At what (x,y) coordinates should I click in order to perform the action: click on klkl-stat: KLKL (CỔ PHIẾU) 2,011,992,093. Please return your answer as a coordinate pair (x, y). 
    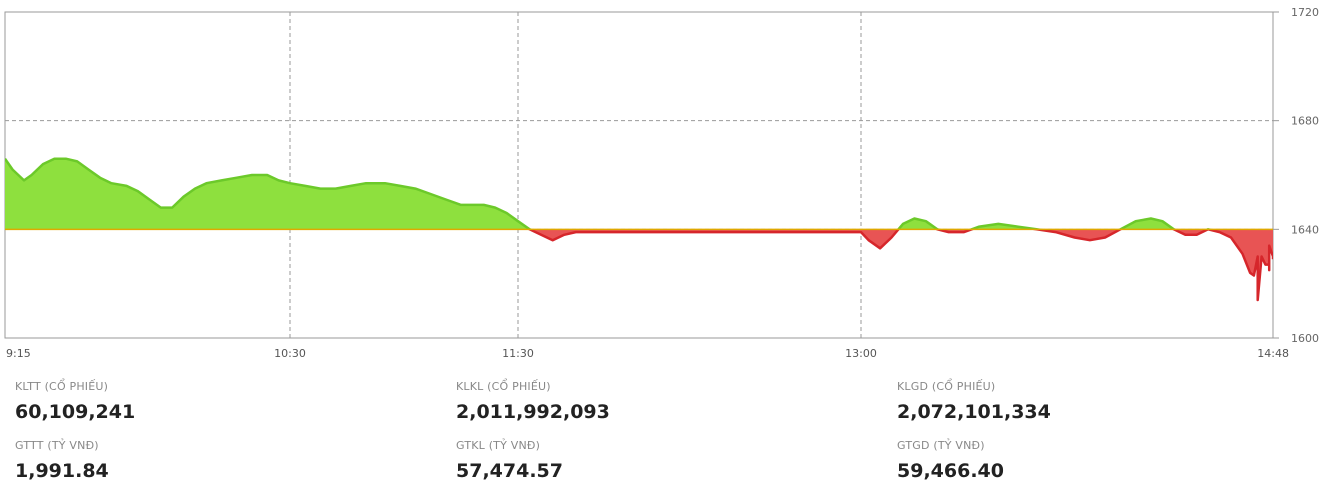
    Looking at the image, I should click on (533, 401).